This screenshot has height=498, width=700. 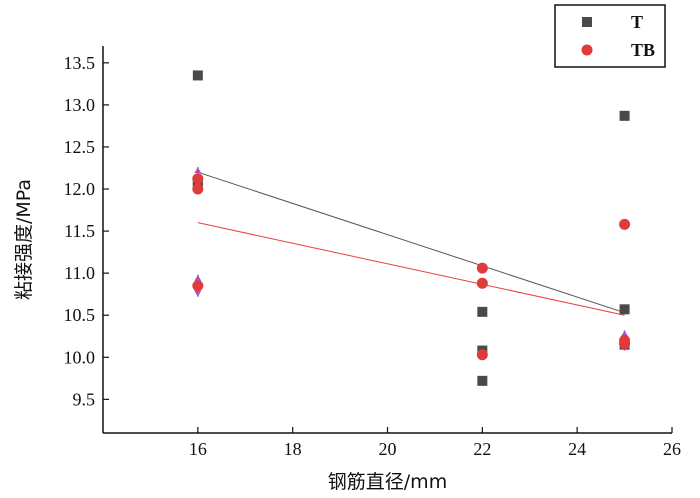 What do you see at coordinates (84, 399) in the screenshot?
I see `y-tick-label: 9.5` at bounding box center [84, 399].